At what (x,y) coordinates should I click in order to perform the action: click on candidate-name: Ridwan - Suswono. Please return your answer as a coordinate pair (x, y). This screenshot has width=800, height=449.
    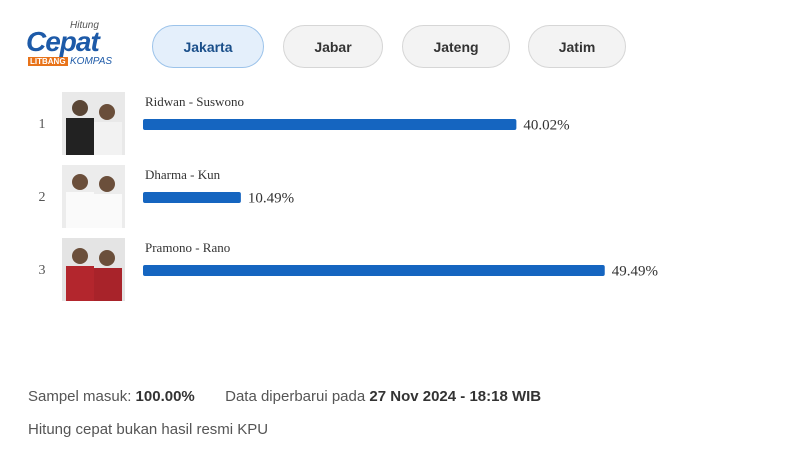
    Looking at the image, I should click on (194, 101).